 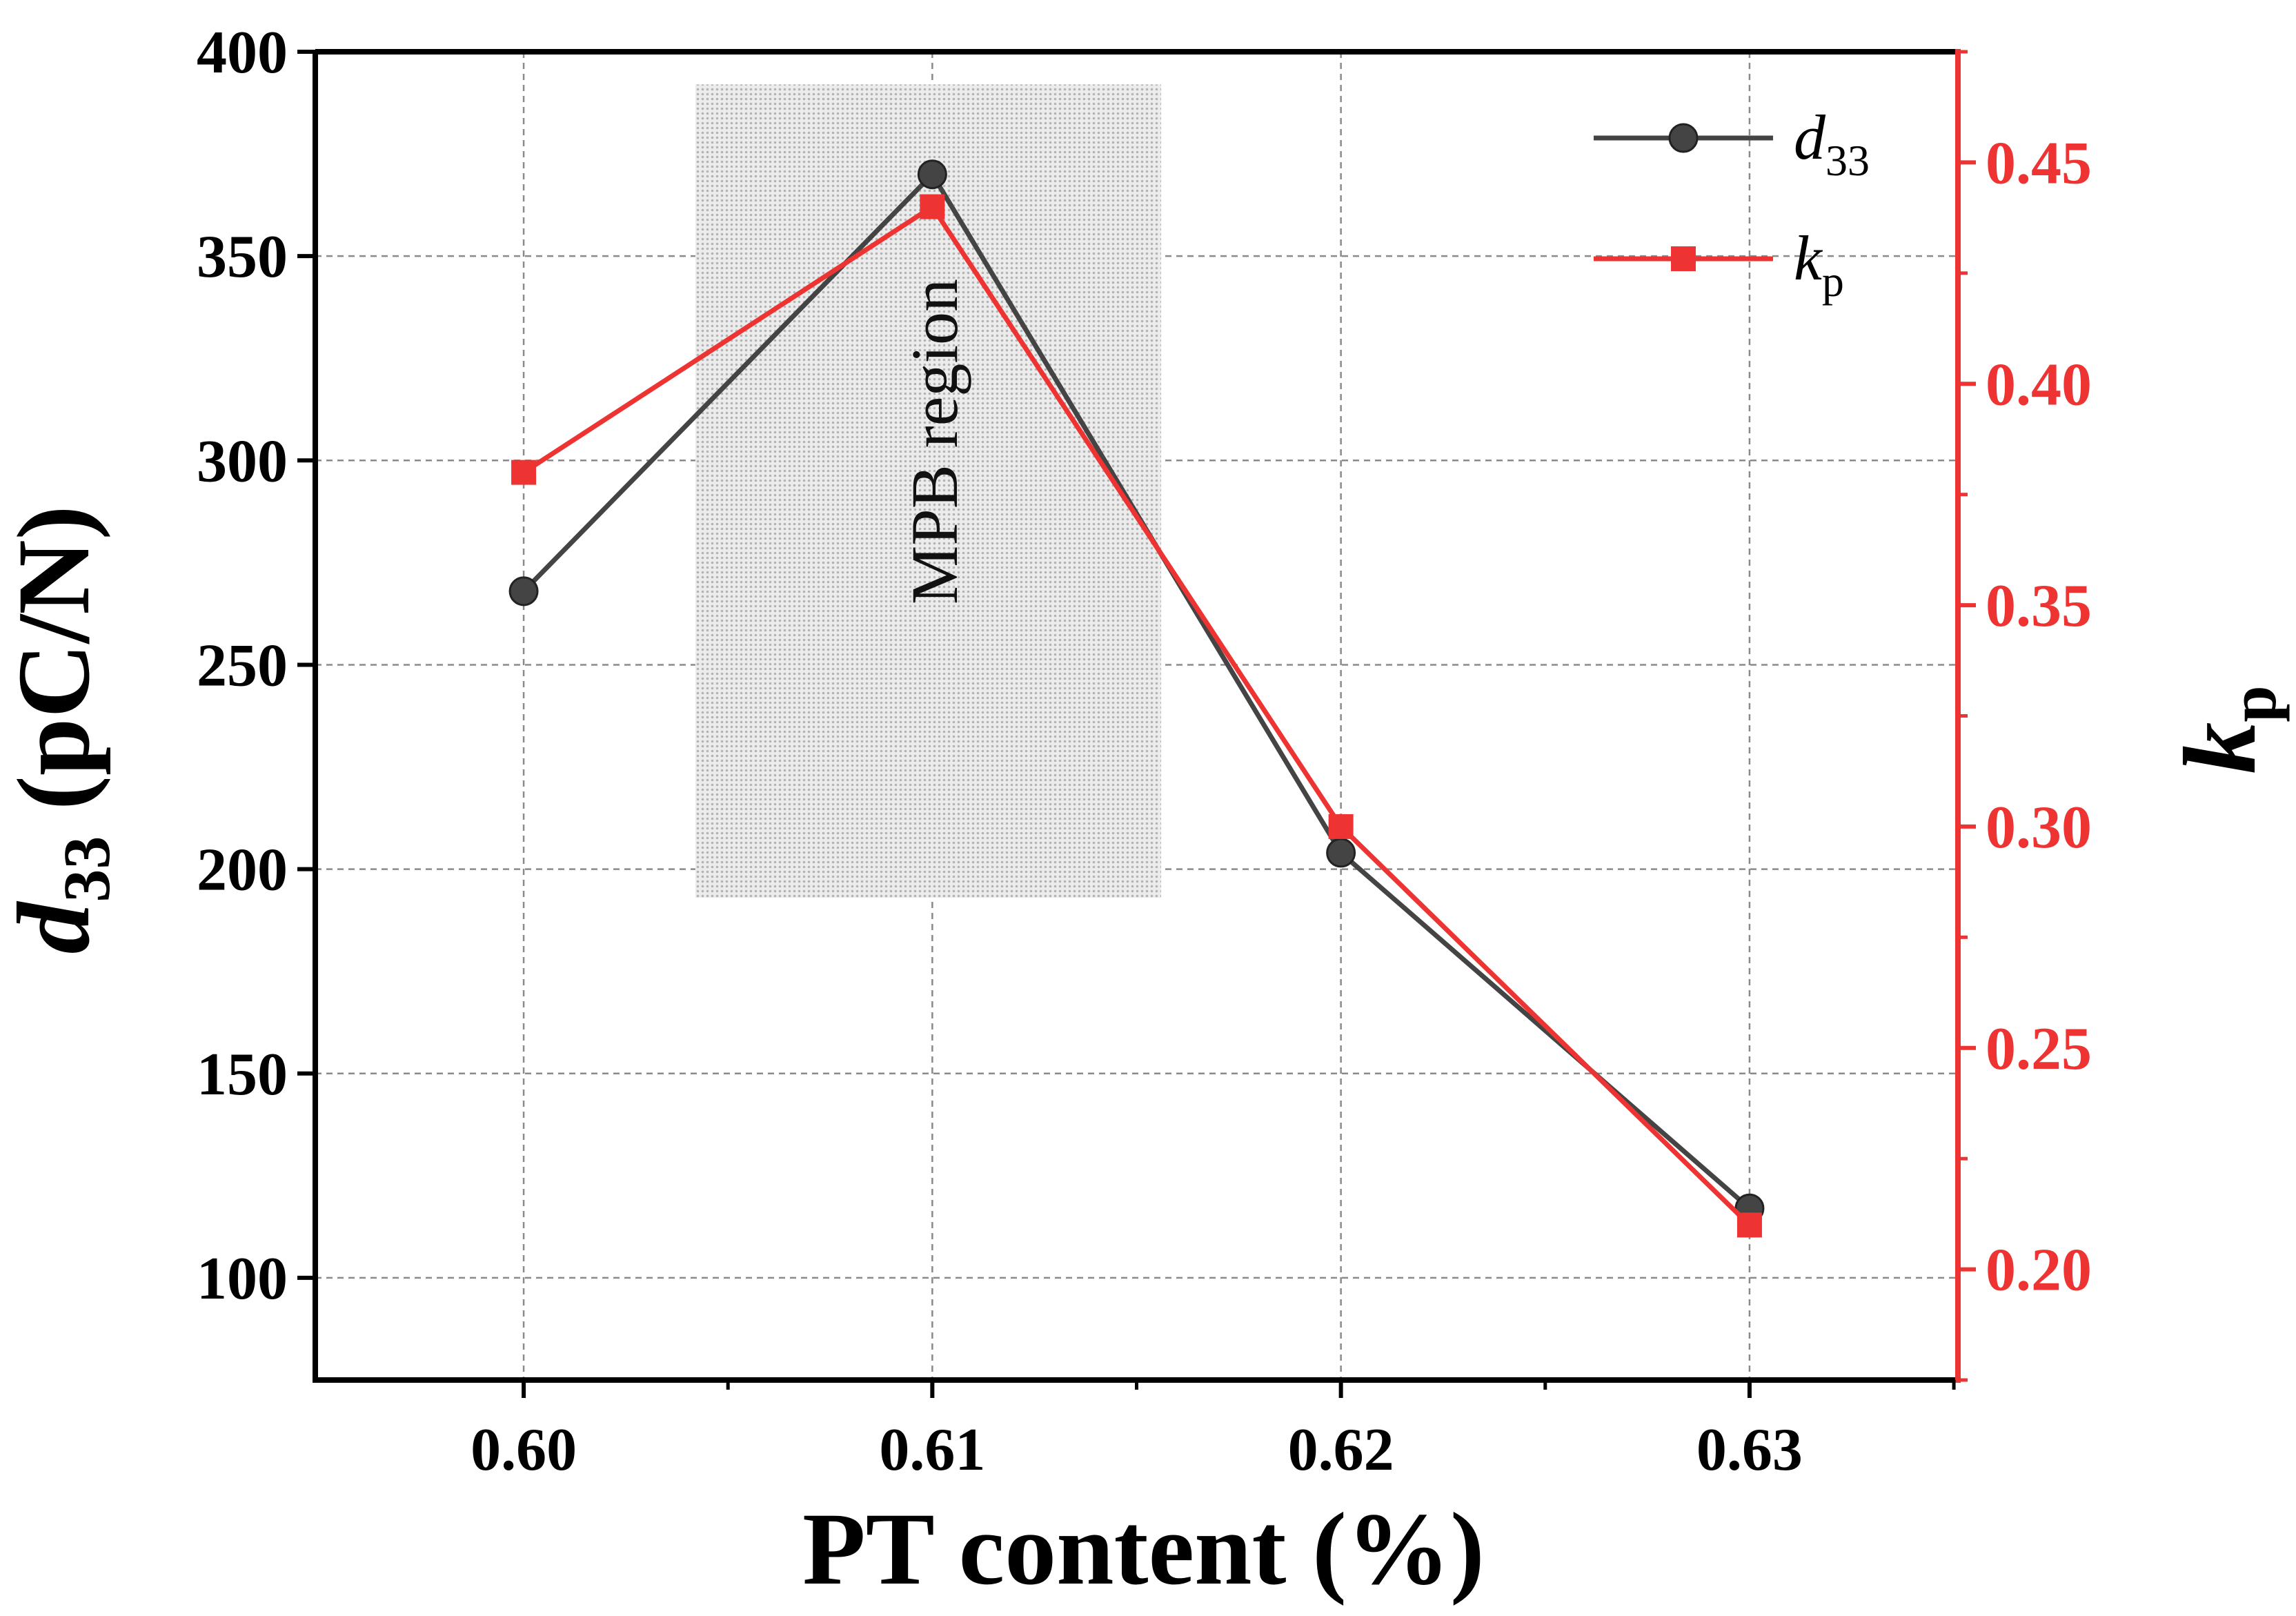 What do you see at coordinates (242, 1075) in the screenshot?
I see `y-left-tick-label: 150` at bounding box center [242, 1075].